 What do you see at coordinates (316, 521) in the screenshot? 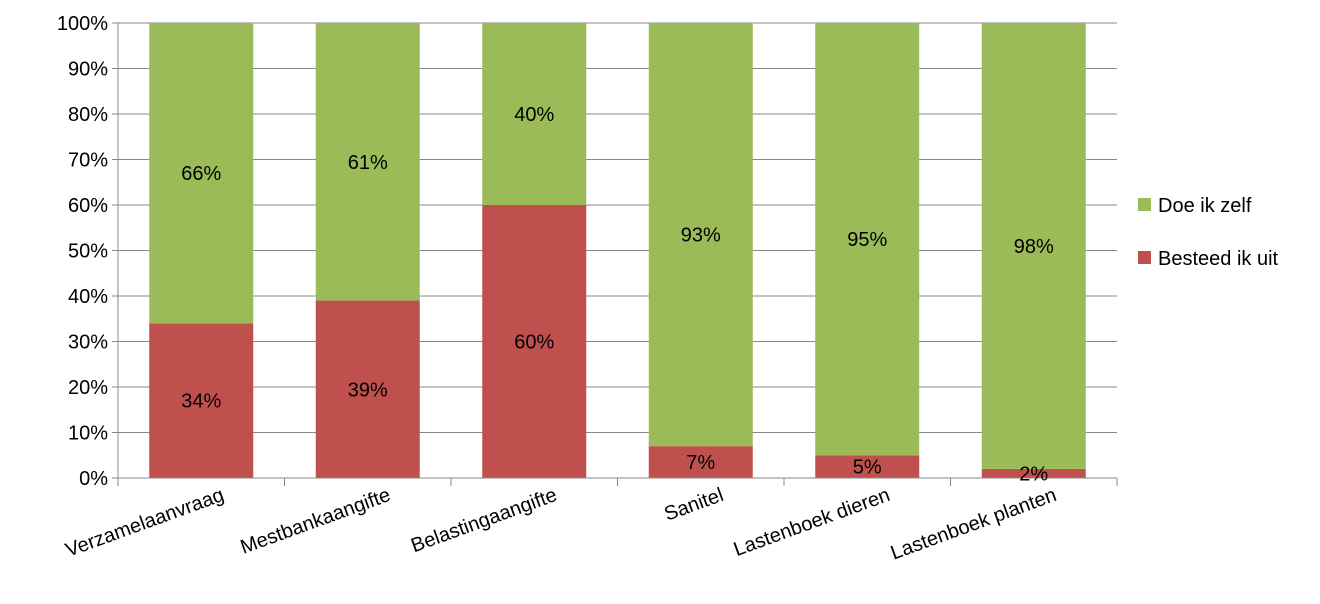
I see `x-category-label: Mestbankaangifte` at bounding box center [316, 521].